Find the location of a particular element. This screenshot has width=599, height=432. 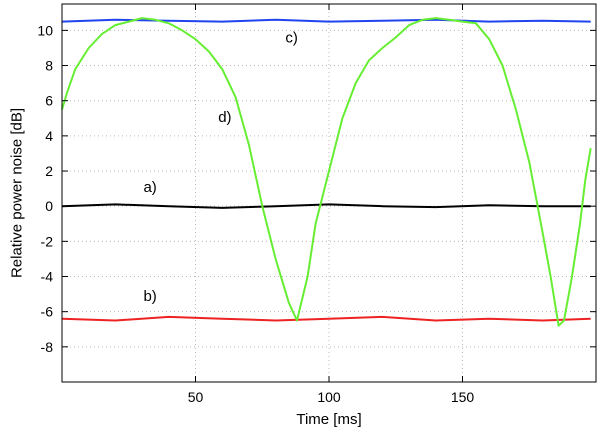

x-tick-label: 100 is located at coordinates (329, 397).